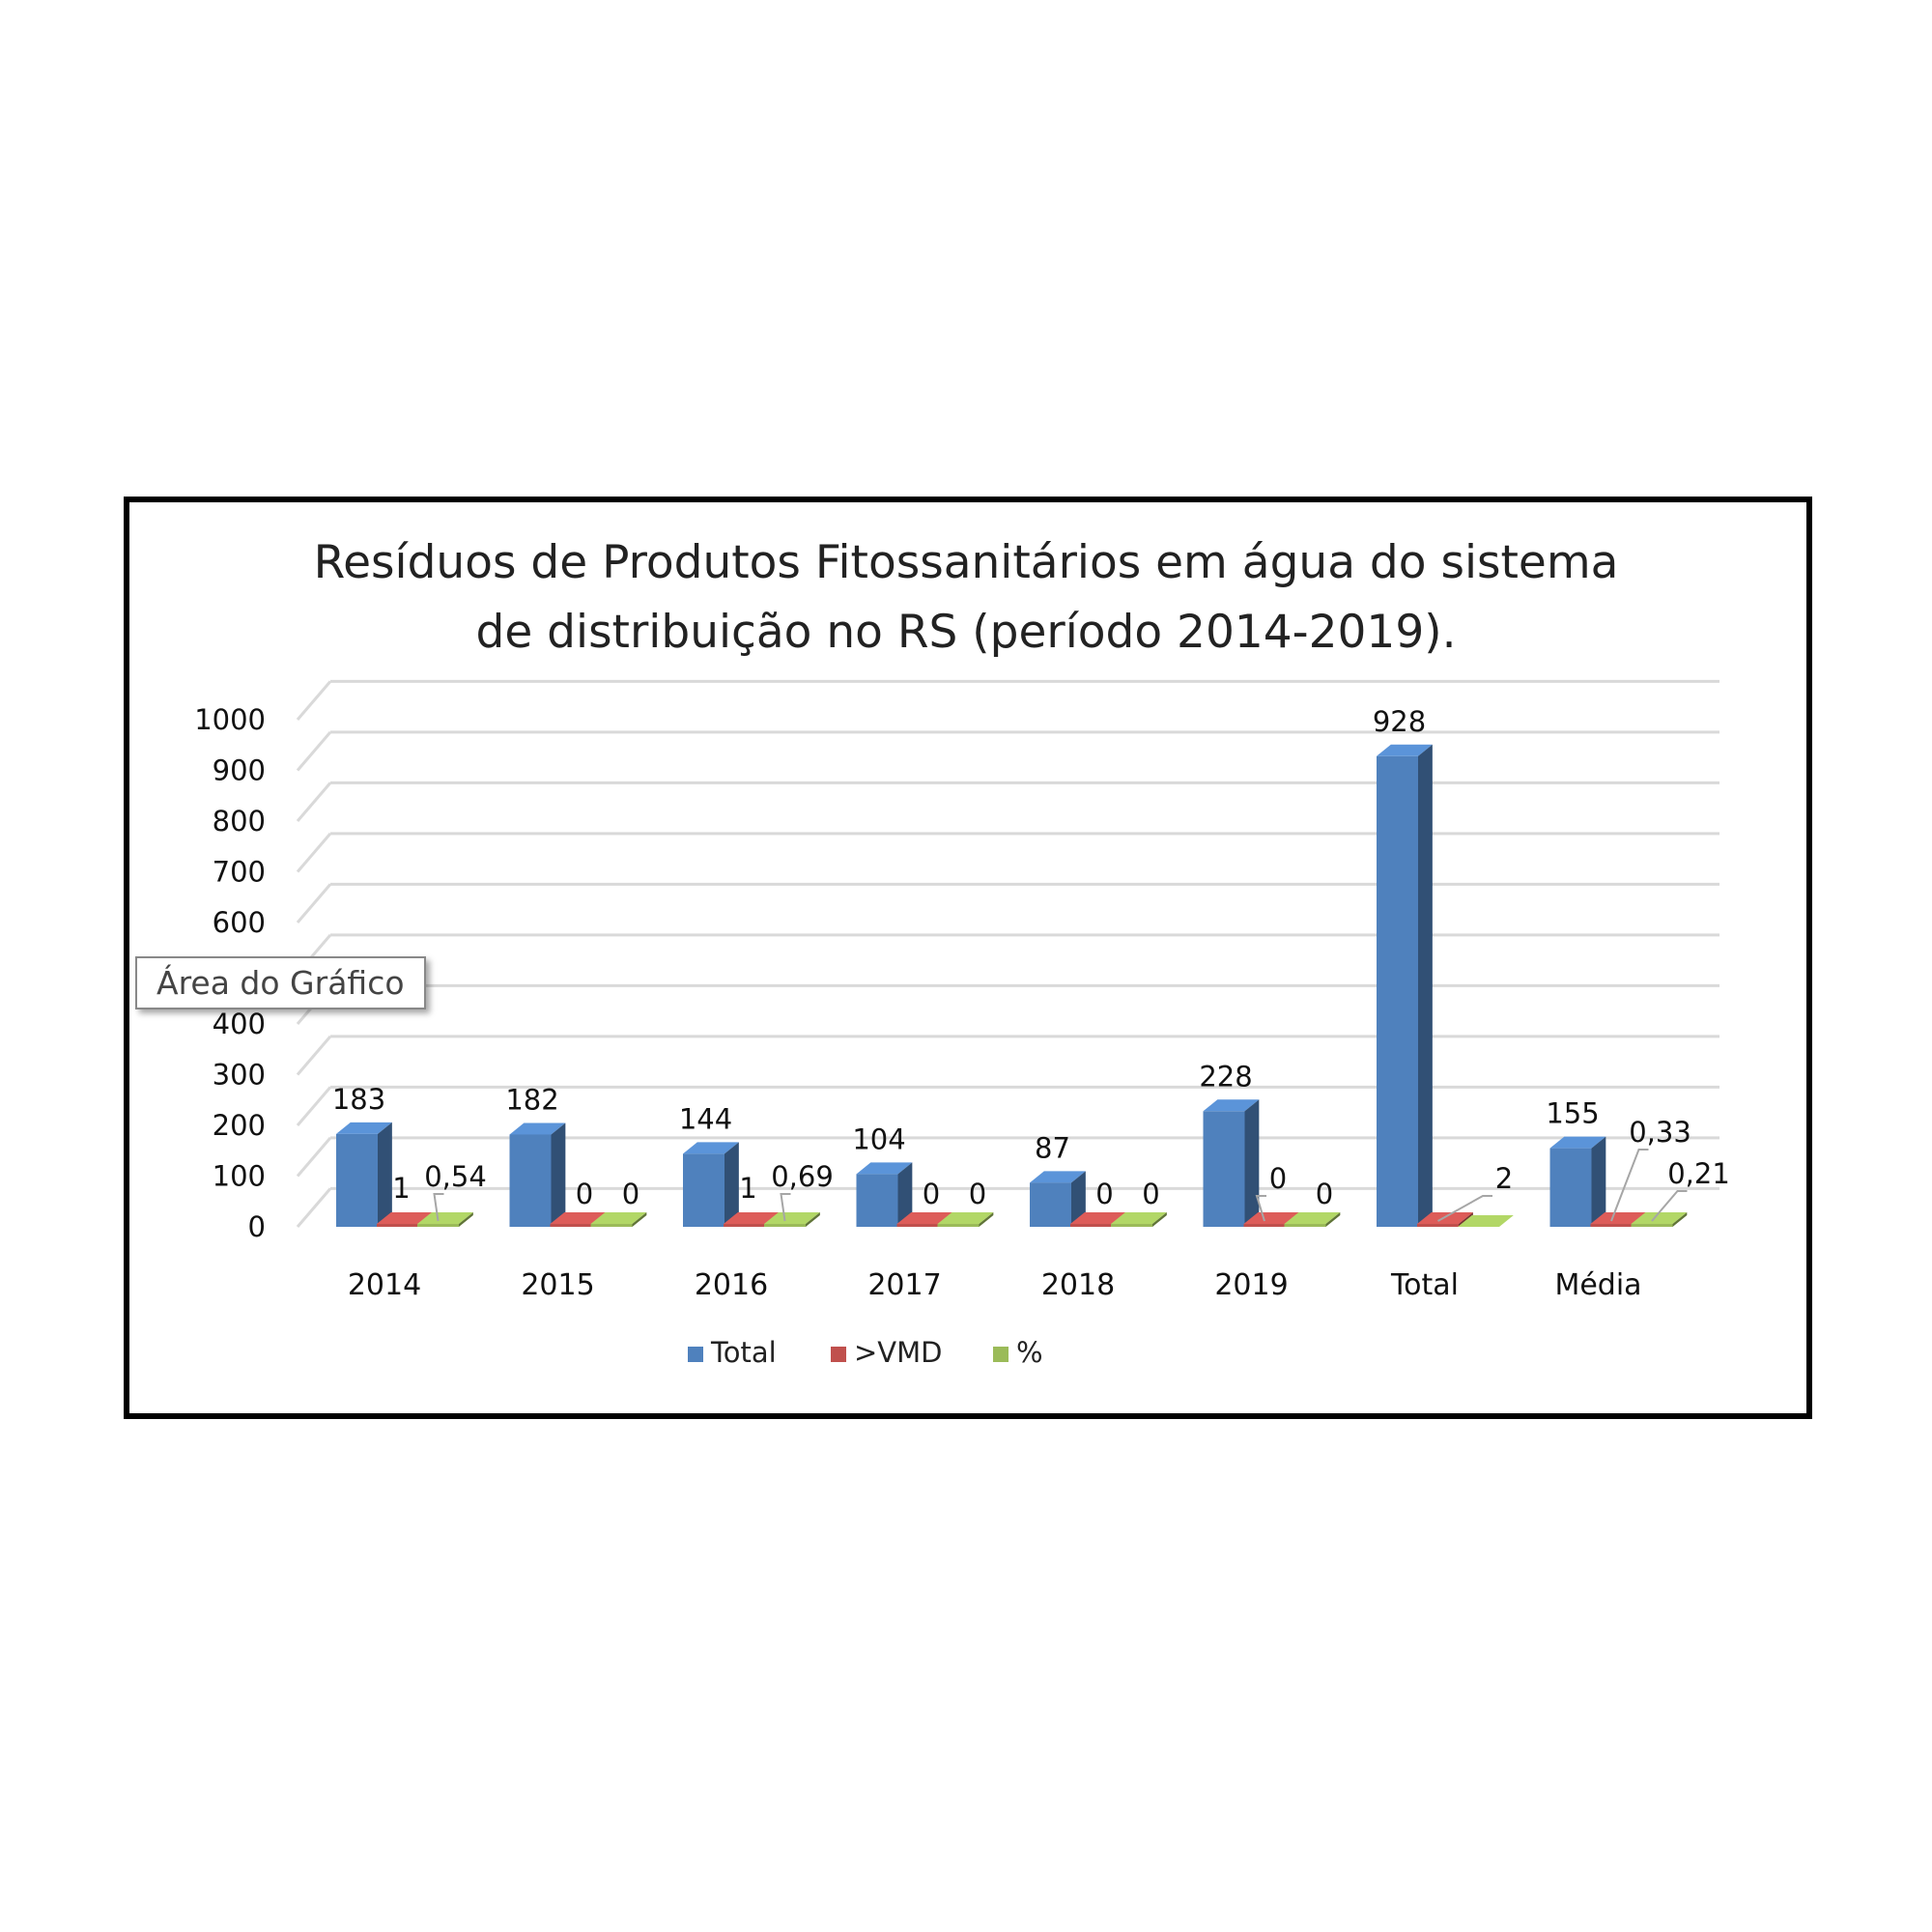  What do you see at coordinates (802, 1176) in the screenshot?
I see `data-label-%: 0,69` at bounding box center [802, 1176].